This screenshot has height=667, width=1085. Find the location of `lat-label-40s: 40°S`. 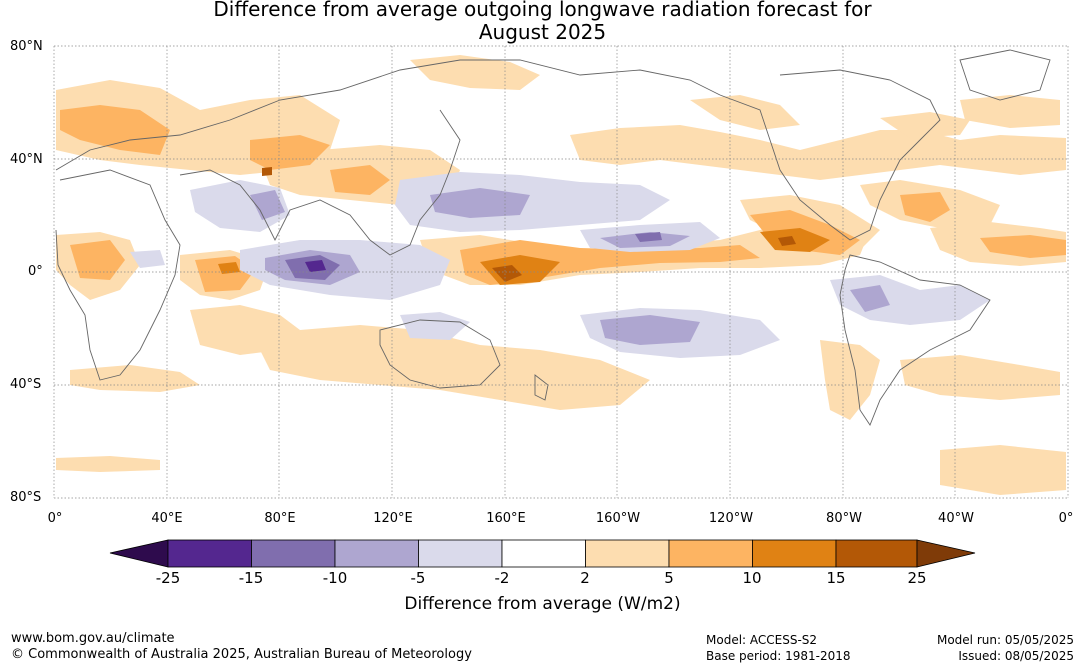

lat-label-40s: 40°S is located at coordinates (26, 384).